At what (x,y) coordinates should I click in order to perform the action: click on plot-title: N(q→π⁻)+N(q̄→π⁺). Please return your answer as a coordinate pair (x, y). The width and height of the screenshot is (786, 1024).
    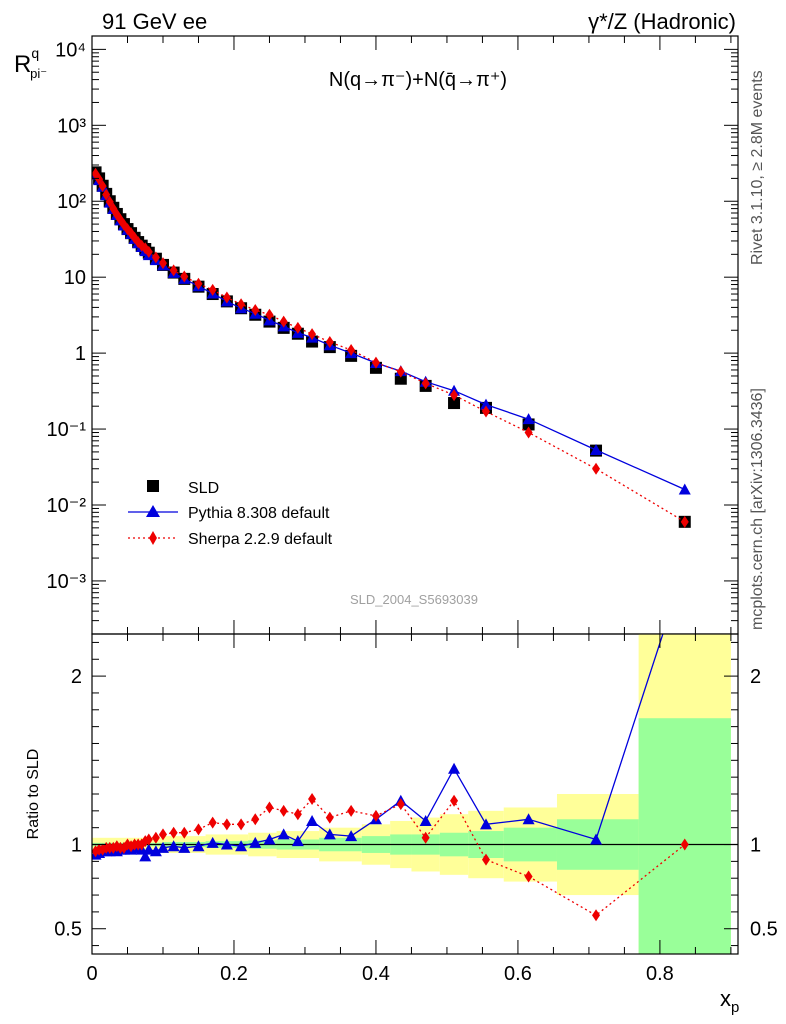
    Looking at the image, I should click on (418, 80).